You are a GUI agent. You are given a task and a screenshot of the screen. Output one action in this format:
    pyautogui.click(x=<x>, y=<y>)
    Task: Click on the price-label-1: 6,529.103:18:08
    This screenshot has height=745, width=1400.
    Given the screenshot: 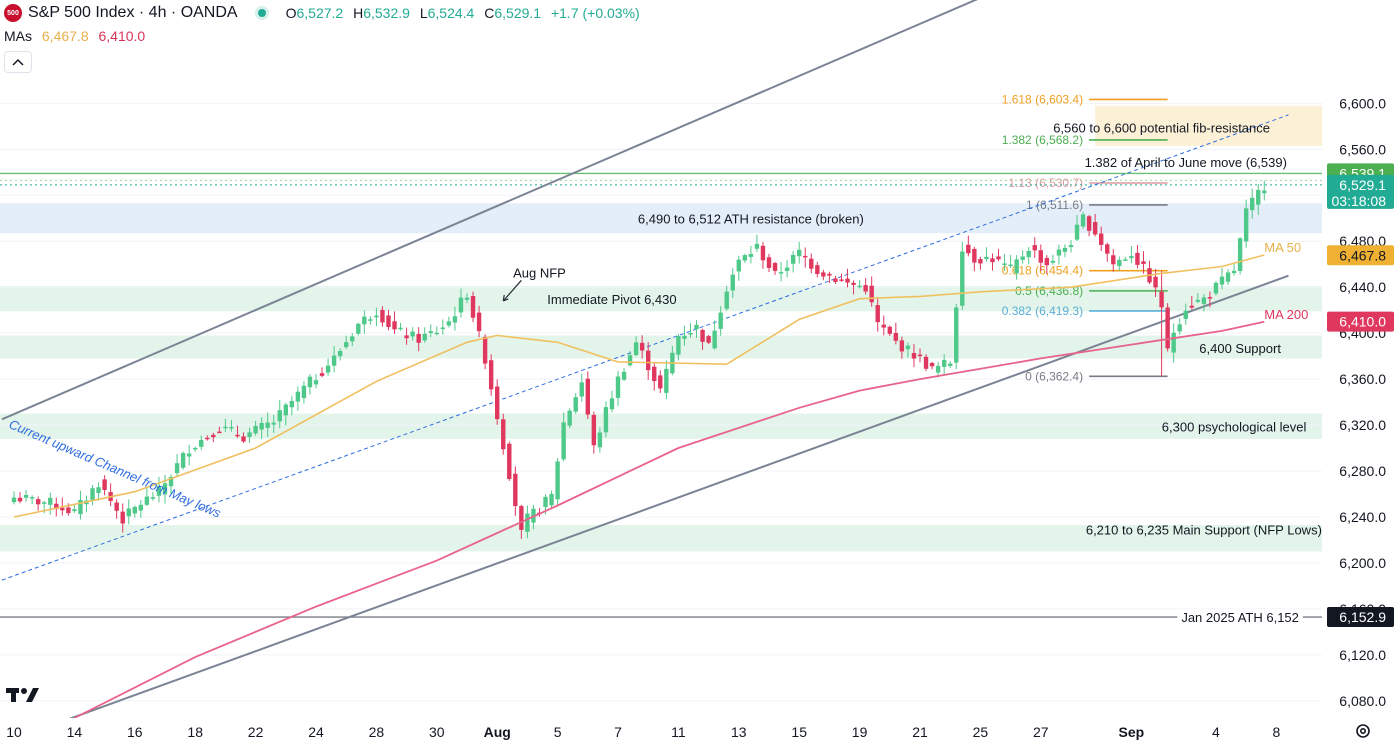 What is the action you would take?
    pyautogui.click(x=1360, y=191)
    